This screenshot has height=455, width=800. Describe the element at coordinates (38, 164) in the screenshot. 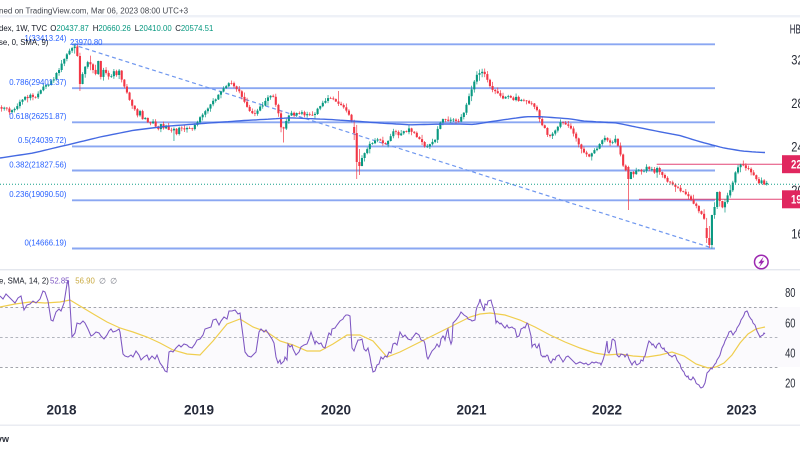

I see `svg-text: 0.382(21827.56)` at that location.